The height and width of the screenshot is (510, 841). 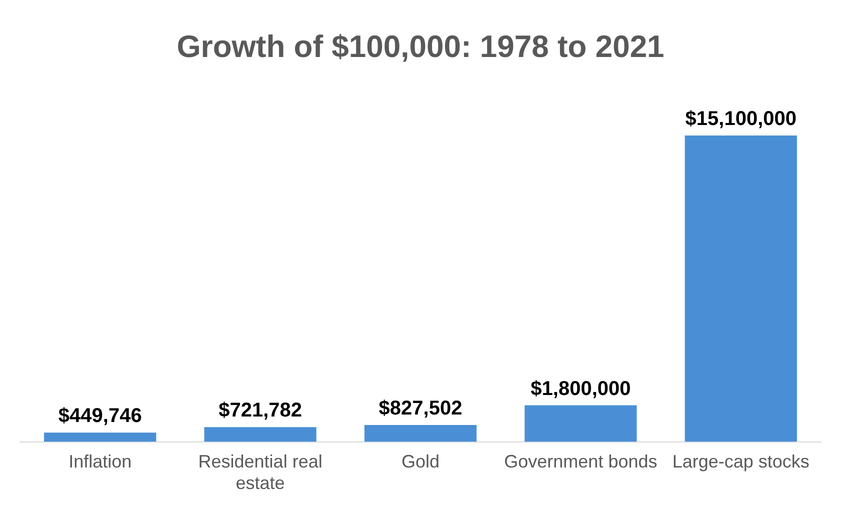 I want to click on x-tick-label: Residential real estate, so click(x=260, y=473).